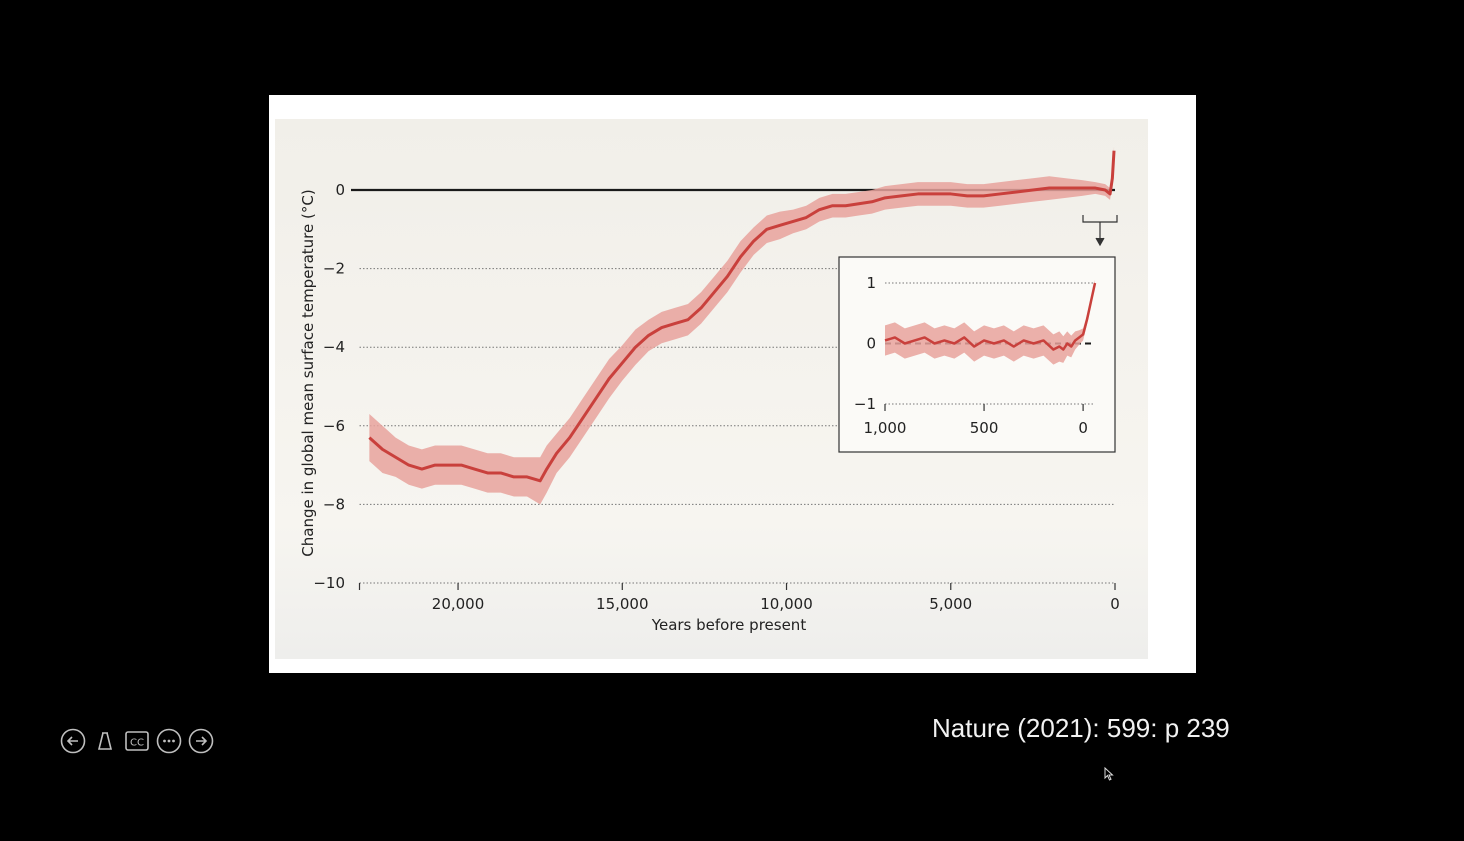 Image resolution: width=1464 pixels, height=841 pixels. Describe the element at coordinates (865, 404) in the screenshot. I see `y-tick-label: −1` at that location.